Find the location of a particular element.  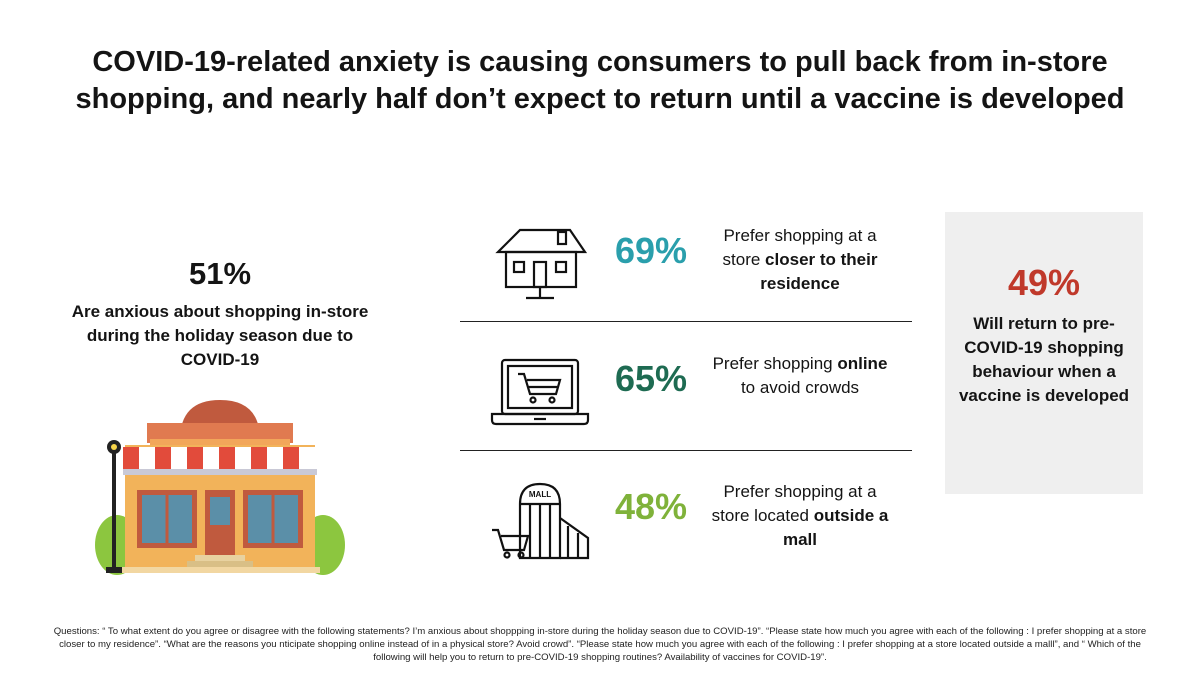

outside-mall-percent: 48% is located at coordinates (651, 506).